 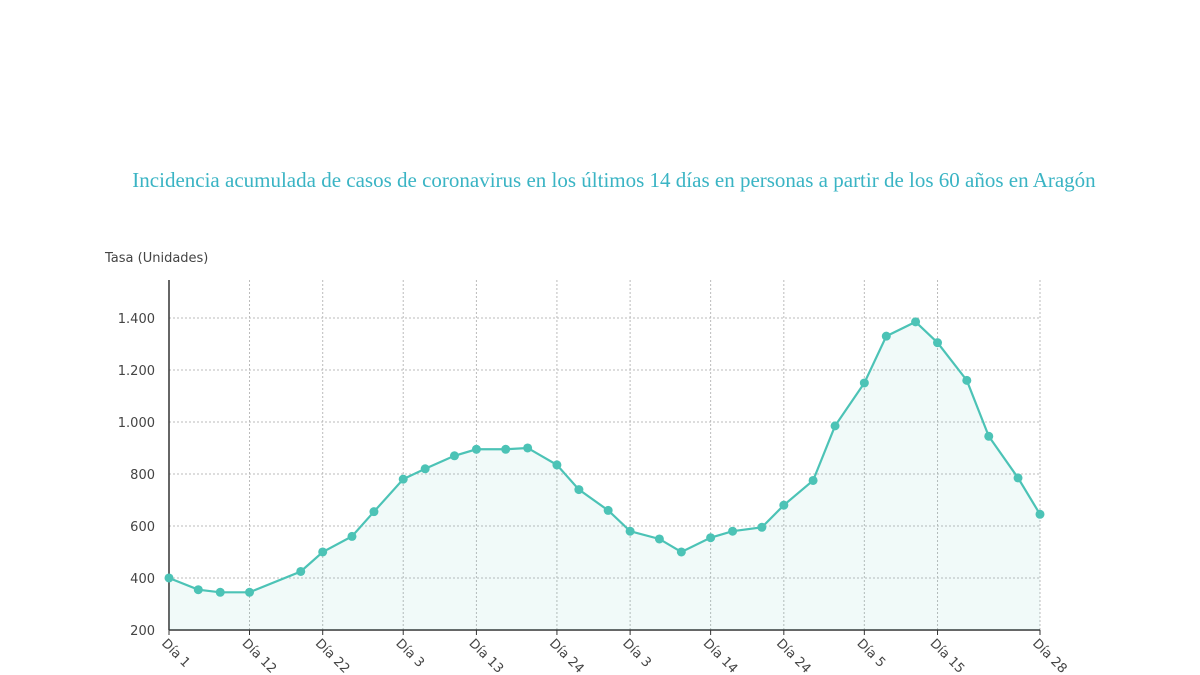 What do you see at coordinates (156, 258) in the screenshot?
I see `y-axis-label: Tasa (Unidades)` at bounding box center [156, 258].